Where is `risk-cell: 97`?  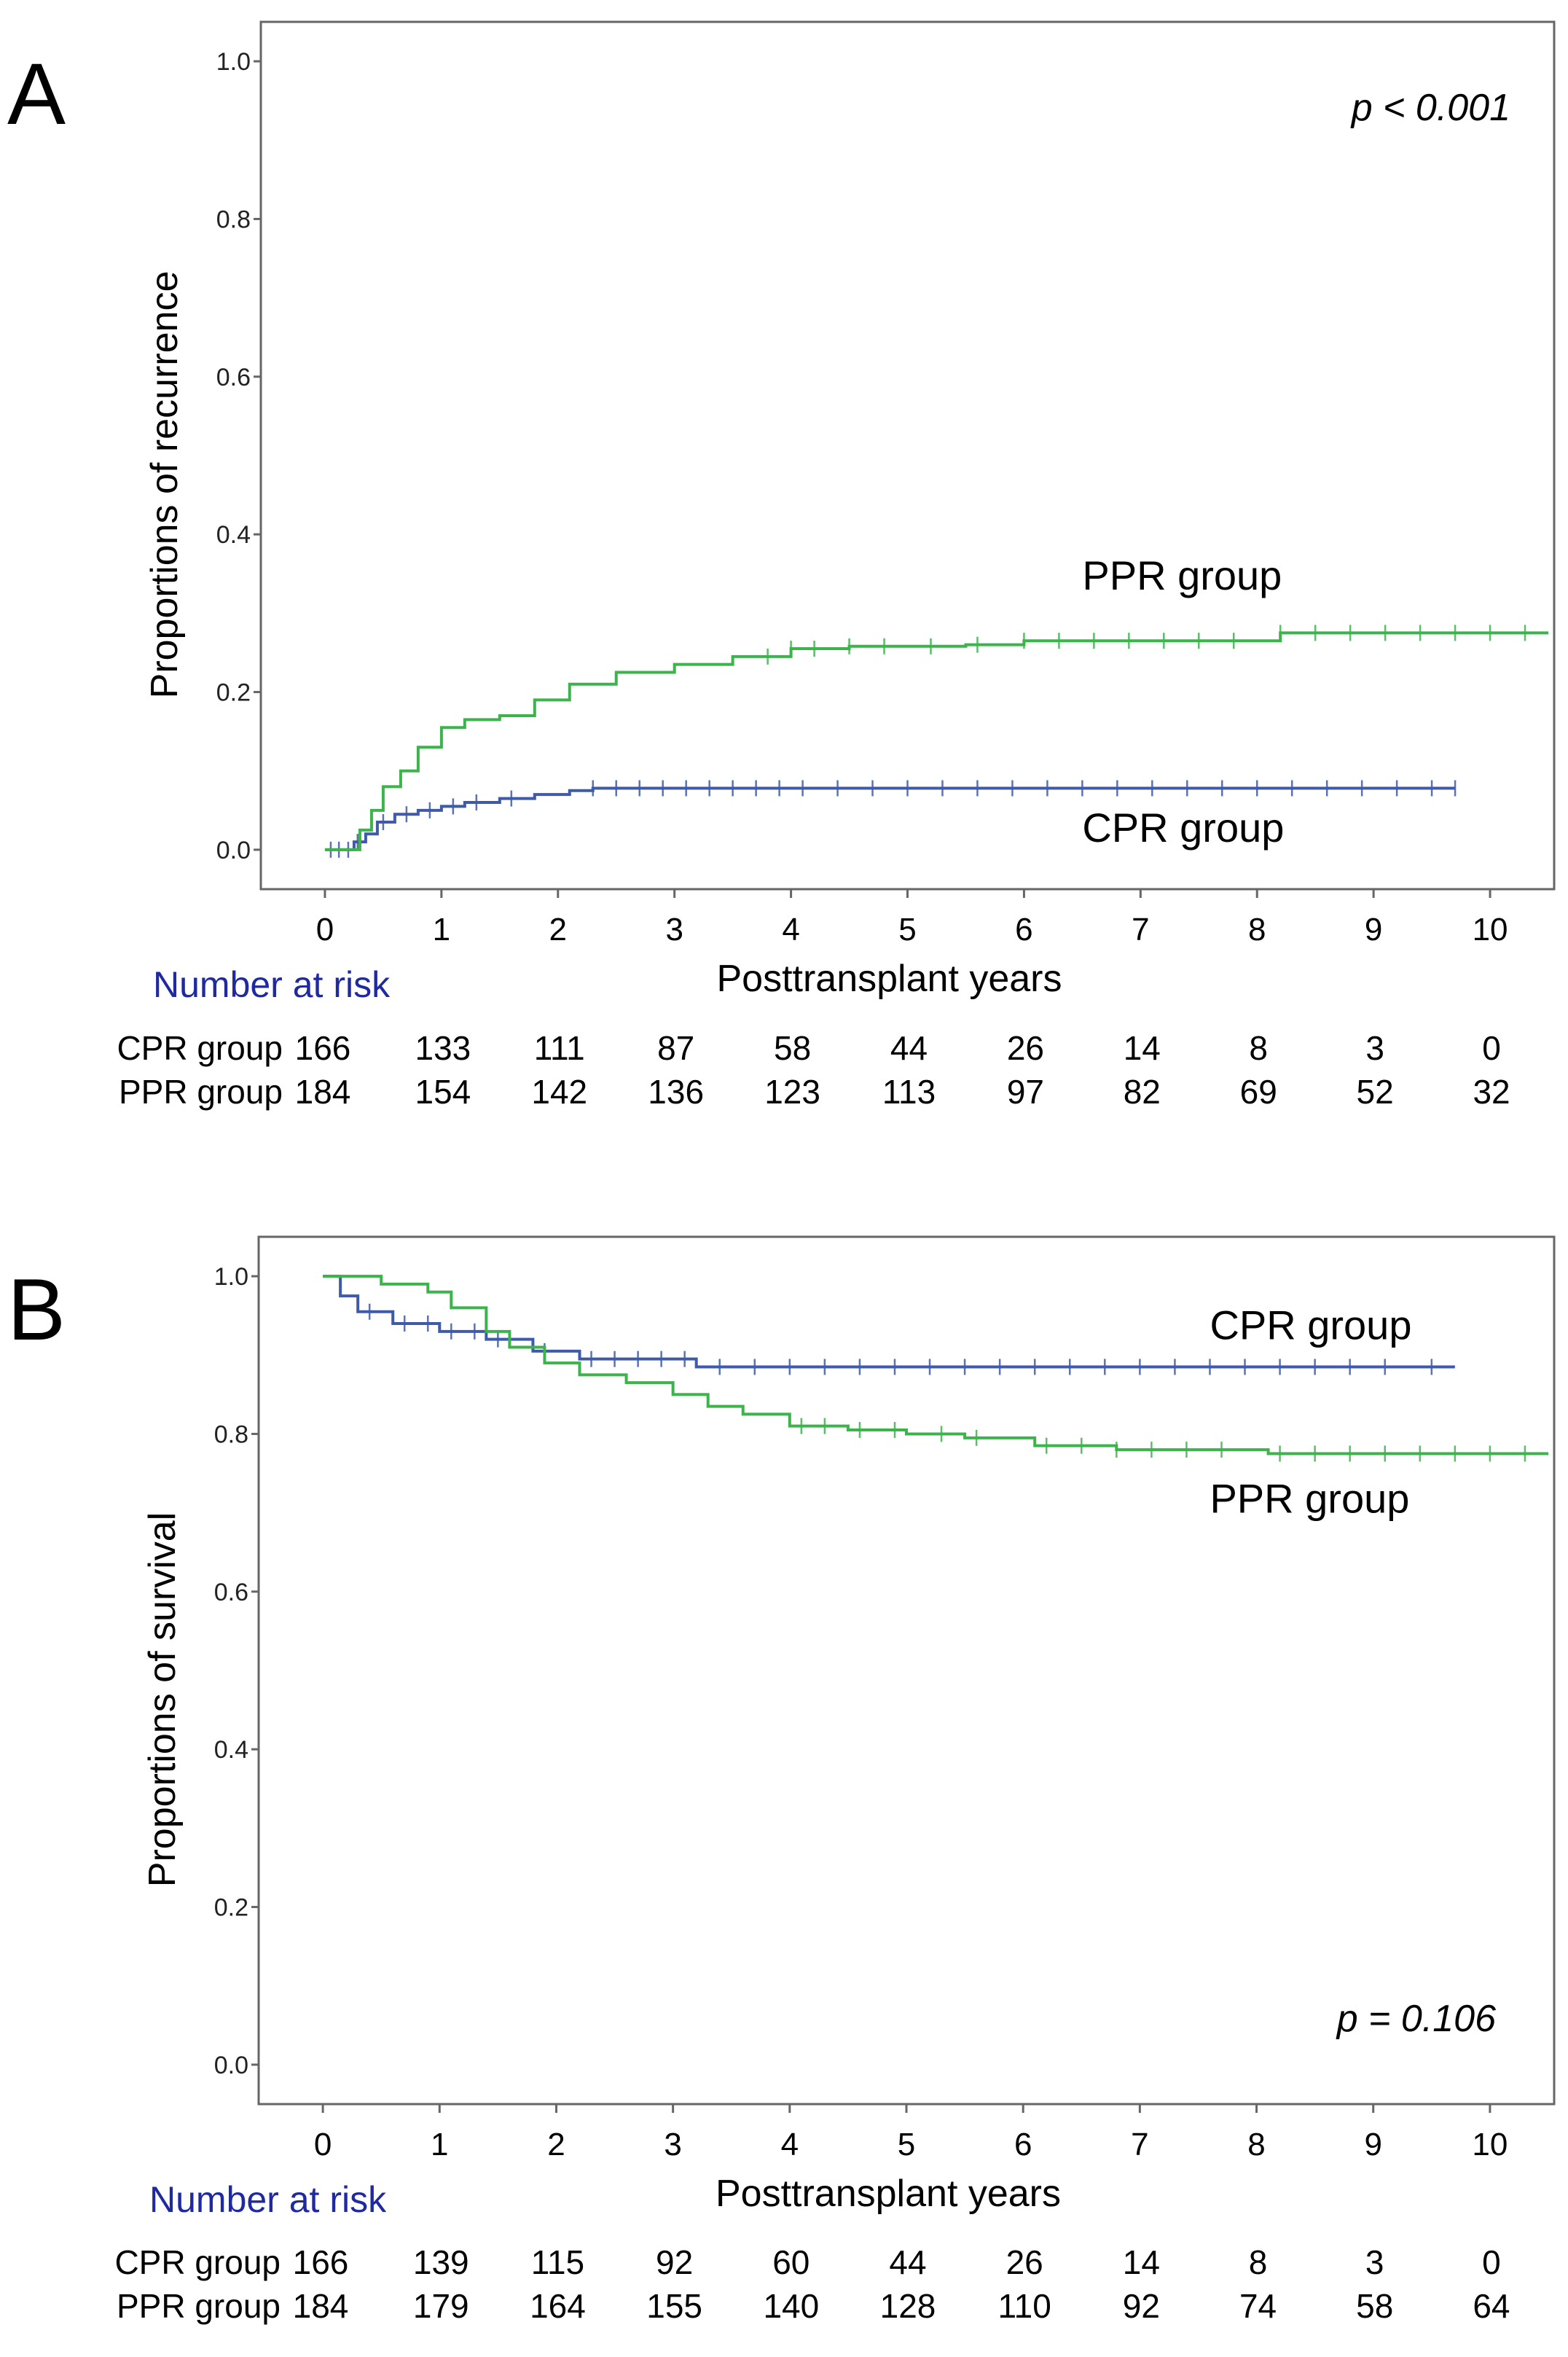
risk-cell: 97 is located at coordinates (1025, 1092).